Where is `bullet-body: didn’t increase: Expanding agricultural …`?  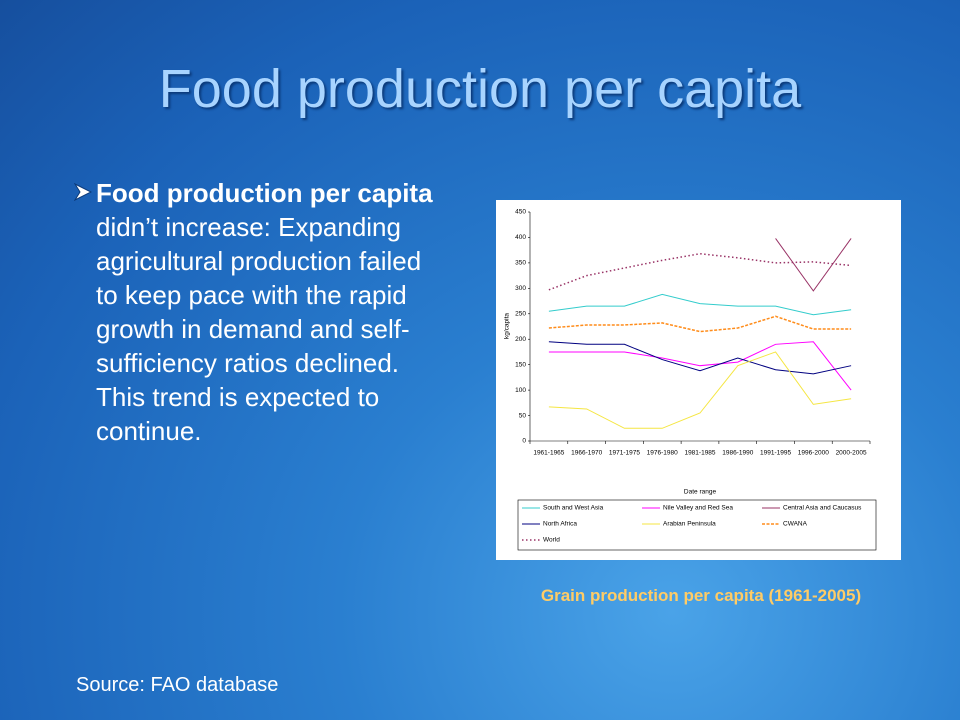 bullet-body: didn’t increase: Expanding agricultural … is located at coordinates (259, 329).